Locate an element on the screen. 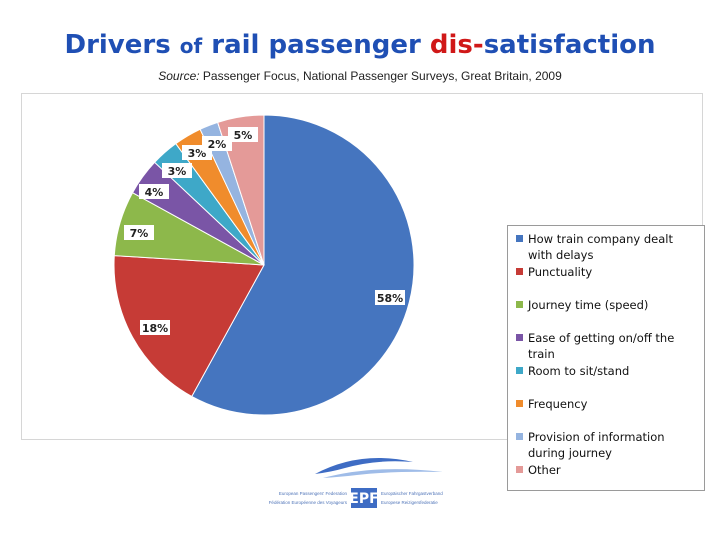 The width and height of the screenshot is (720, 540). legend-label-8: Other is located at coordinates (544, 470).